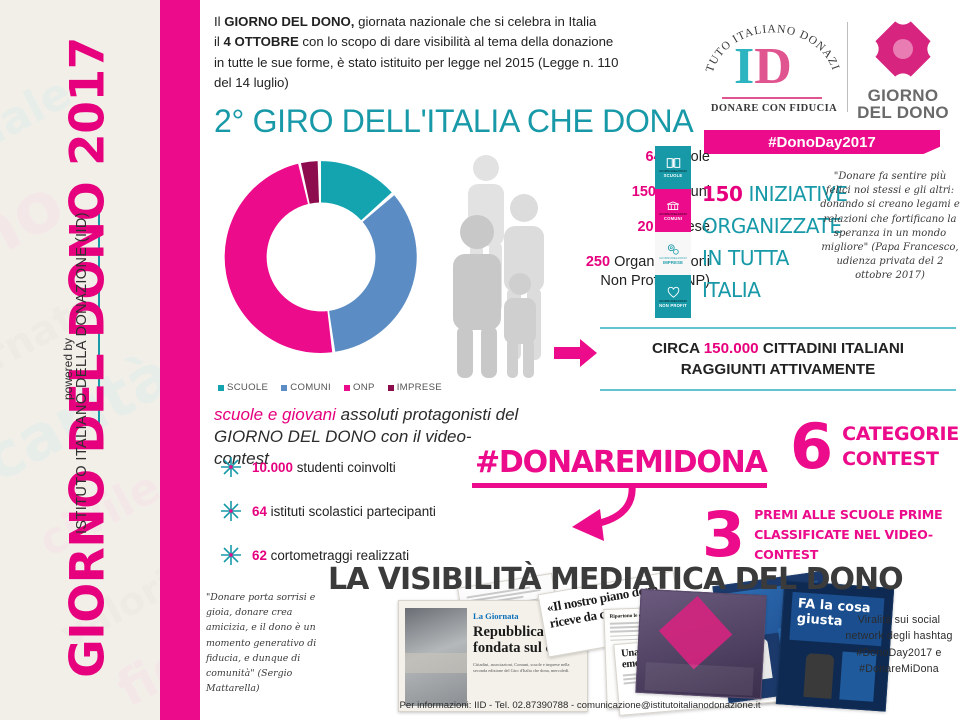  I want to click on iniziative-word1: INIZIATIVE, so click(798, 194).